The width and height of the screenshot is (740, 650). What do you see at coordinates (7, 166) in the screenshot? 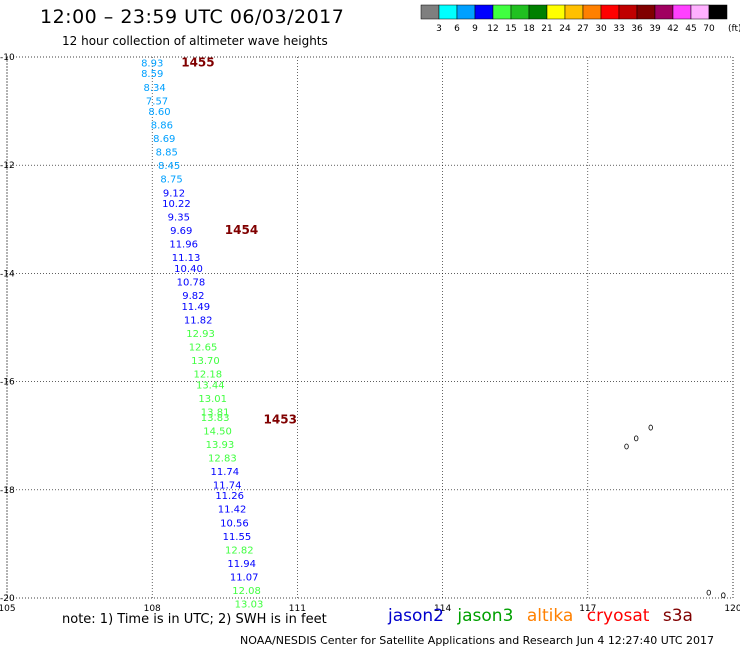
I see `y-tick-label: -12` at bounding box center [7, 166].